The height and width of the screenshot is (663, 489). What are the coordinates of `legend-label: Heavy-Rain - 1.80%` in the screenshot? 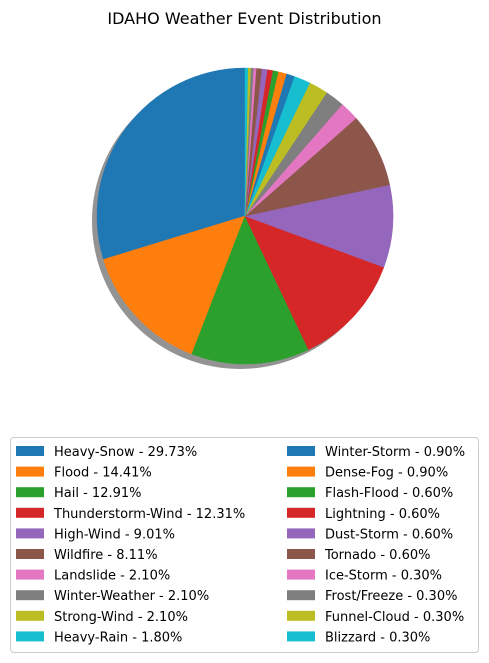 It's located at (118, 637).